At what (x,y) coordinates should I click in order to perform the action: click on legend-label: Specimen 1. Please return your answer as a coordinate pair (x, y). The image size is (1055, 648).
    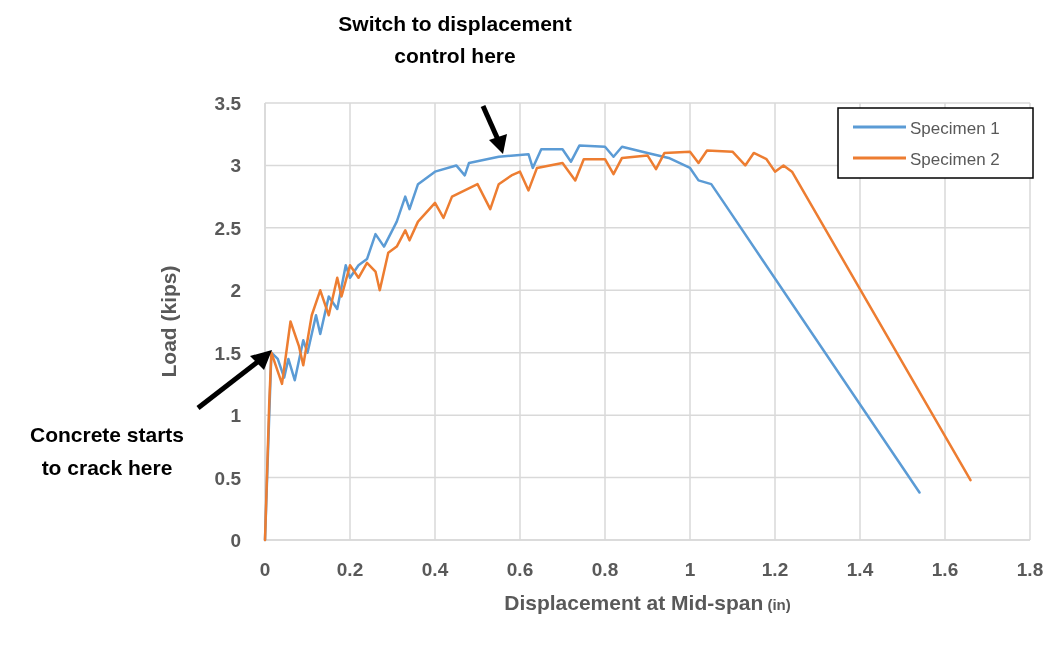
    Looking at the image, I should click on (955, 128).